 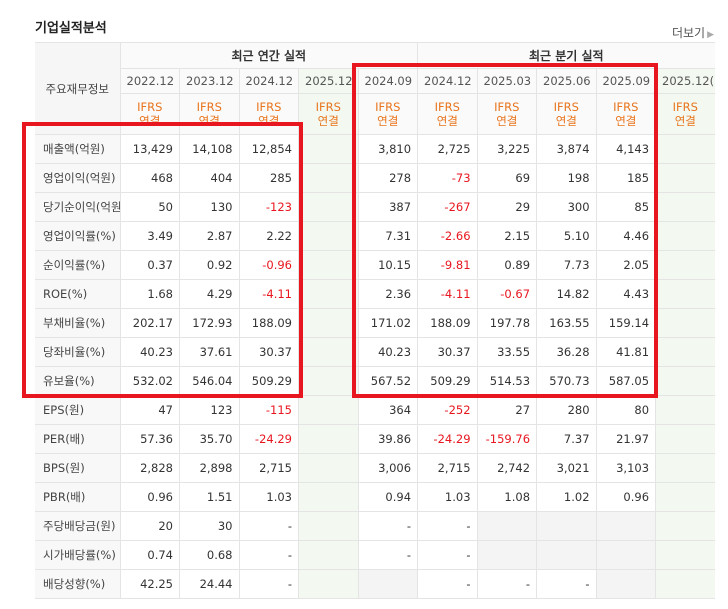 I want to click on value-cell: -73, so click(x=447, y=178).